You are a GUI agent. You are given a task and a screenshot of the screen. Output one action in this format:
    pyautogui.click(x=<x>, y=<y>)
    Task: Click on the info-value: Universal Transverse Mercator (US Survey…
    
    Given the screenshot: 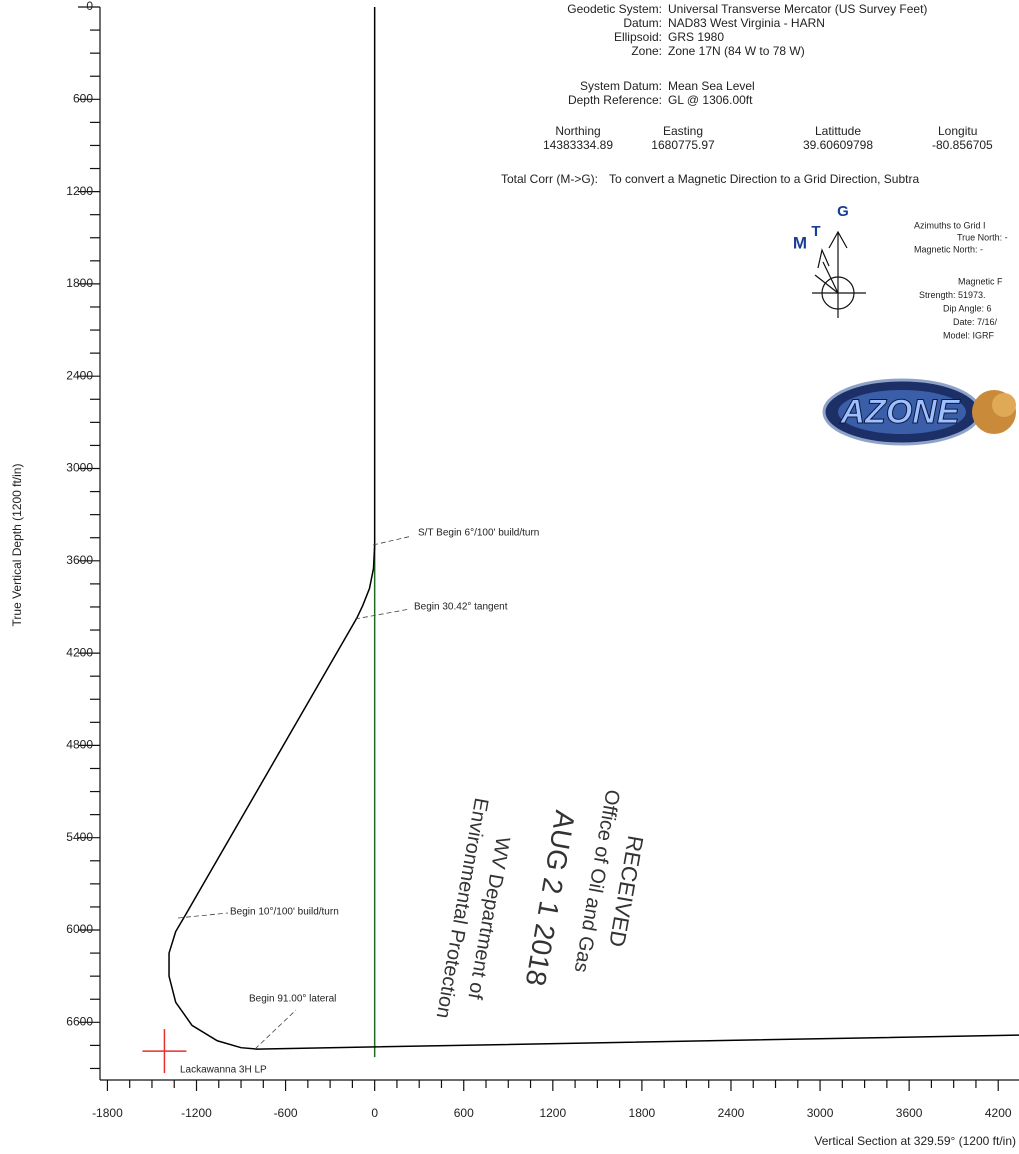 What is the action you would take?
    pyautogui.click(x=797, y=9)
    